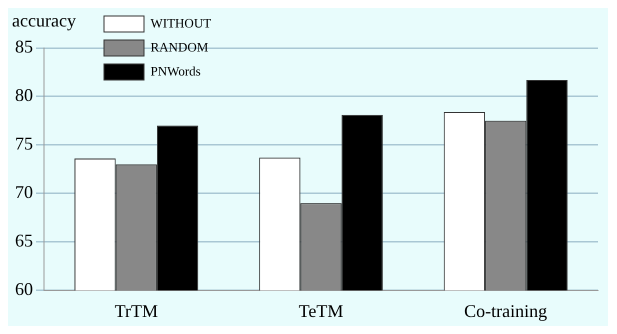 The width and height of the screenshot is (617, 334). What do you see at coordinates (506, 310) in the screenshot?
I see `x-tick-label: Co-training` at bounding box center [506, 310].